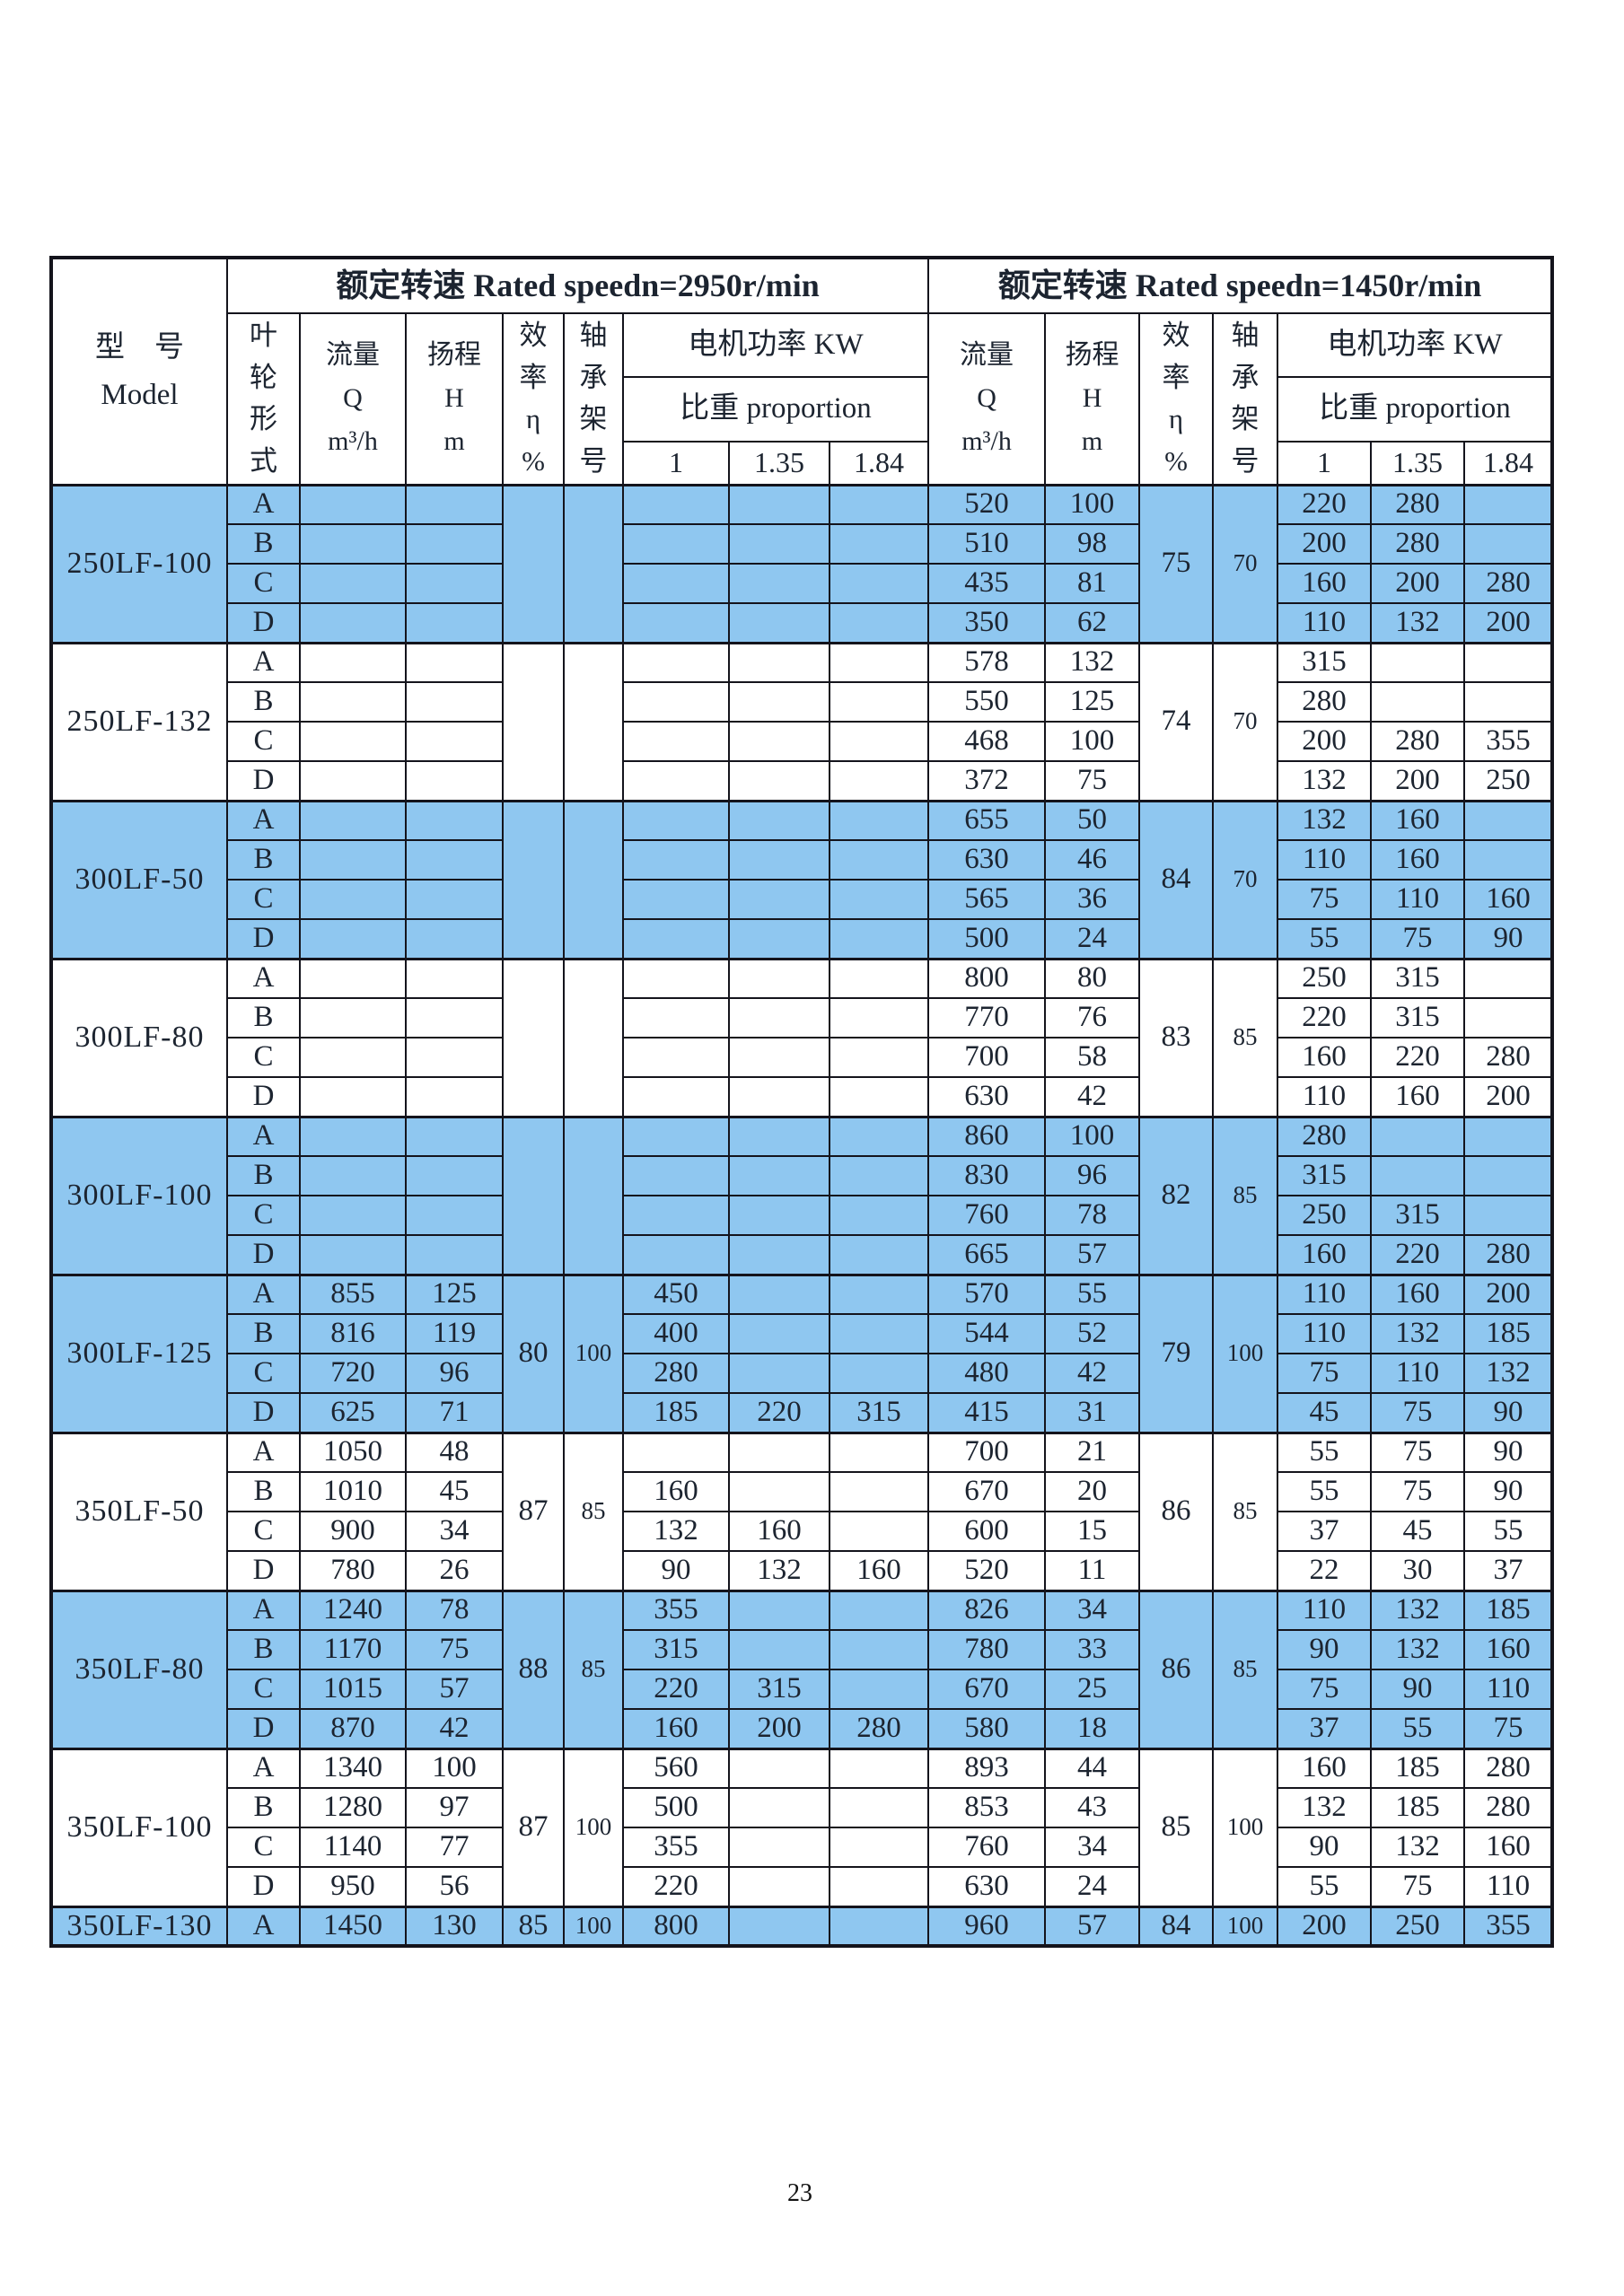  I want to click on page-number: 23, so click(799, 2193).